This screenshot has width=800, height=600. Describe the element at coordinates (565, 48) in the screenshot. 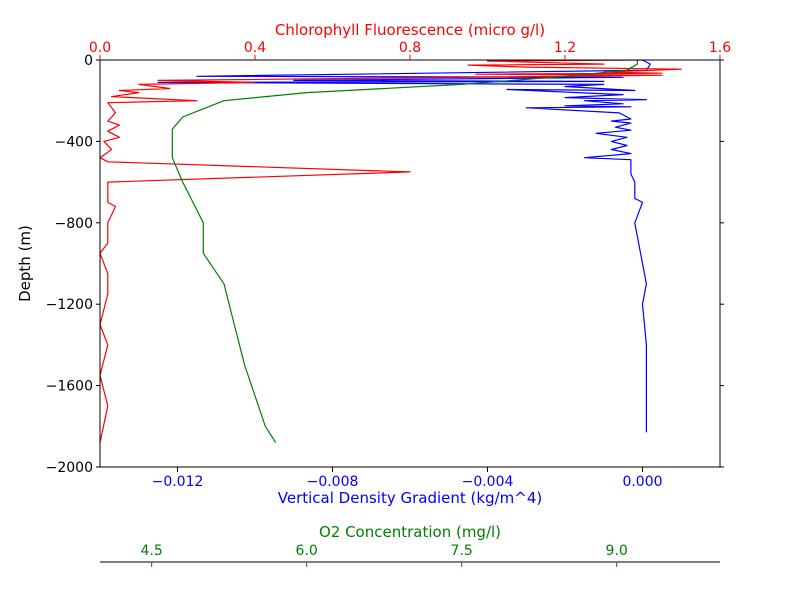

I see `top-tick-label: 1.2` at that location.